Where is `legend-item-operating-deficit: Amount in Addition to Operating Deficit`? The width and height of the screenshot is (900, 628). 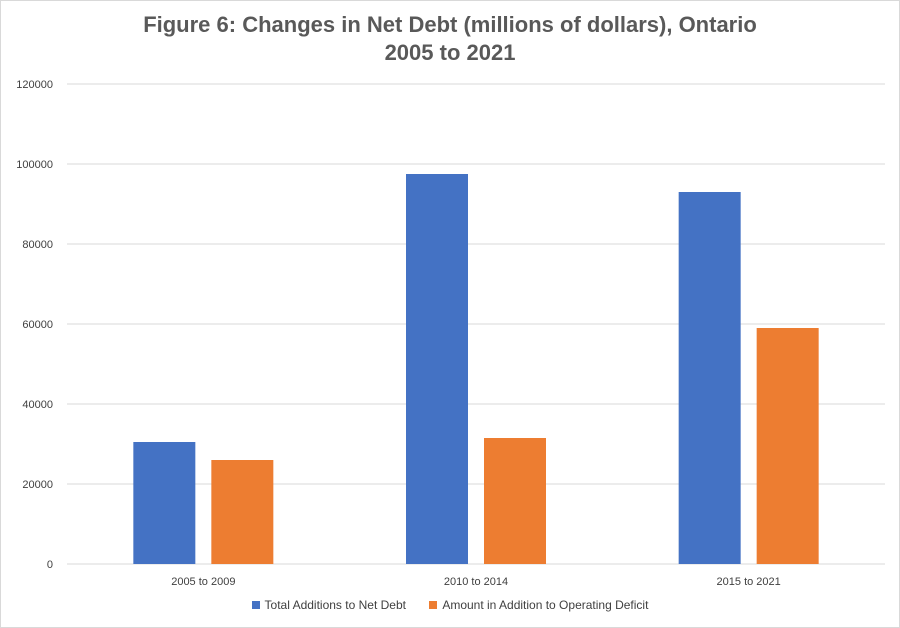 legend-item-operating-deficit: Amount in Addition to Operating Deficit is located at coordinates (538, 605).